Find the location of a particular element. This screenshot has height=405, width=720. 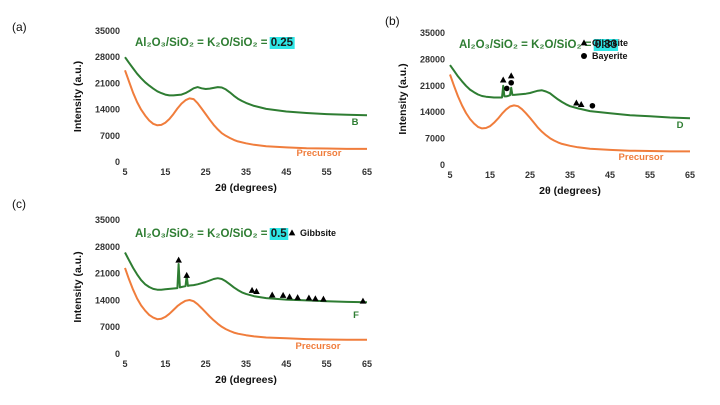

legend-bayerite-icon is located at coordinates (584, 56).